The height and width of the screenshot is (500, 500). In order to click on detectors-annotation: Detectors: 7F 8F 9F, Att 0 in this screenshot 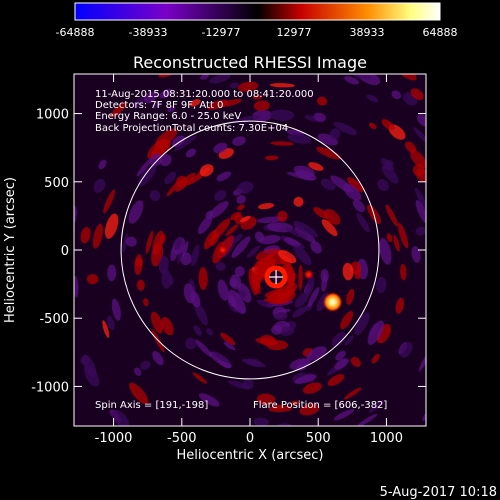, I will do `click(159, 105)`.